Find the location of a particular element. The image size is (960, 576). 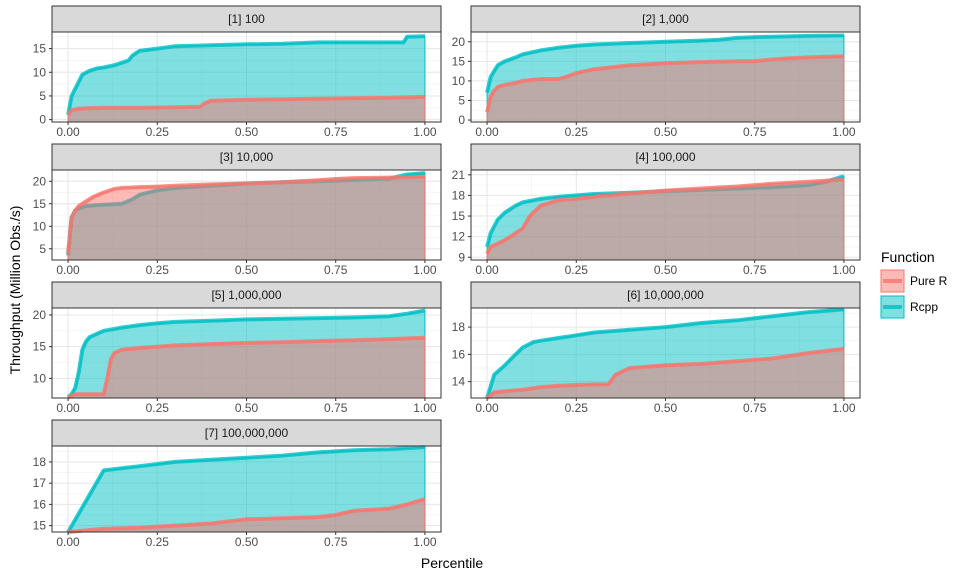

panel-strip-label: [7] 100,000,000 is located at coordinates (247, 433).